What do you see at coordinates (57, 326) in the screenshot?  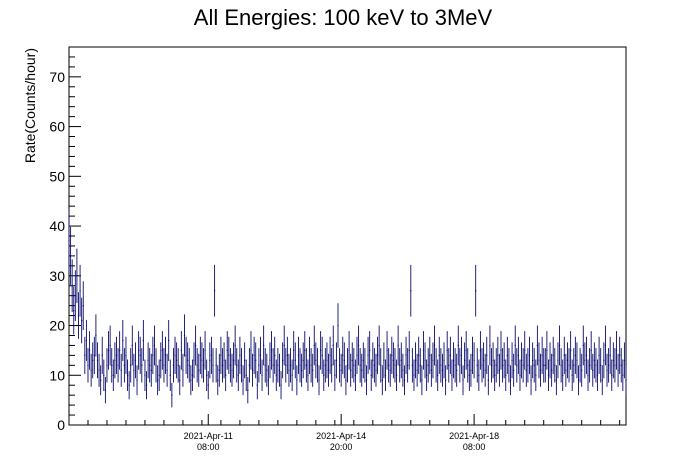 I see `y-tick-label: 20` at bounding box center [57, 326].